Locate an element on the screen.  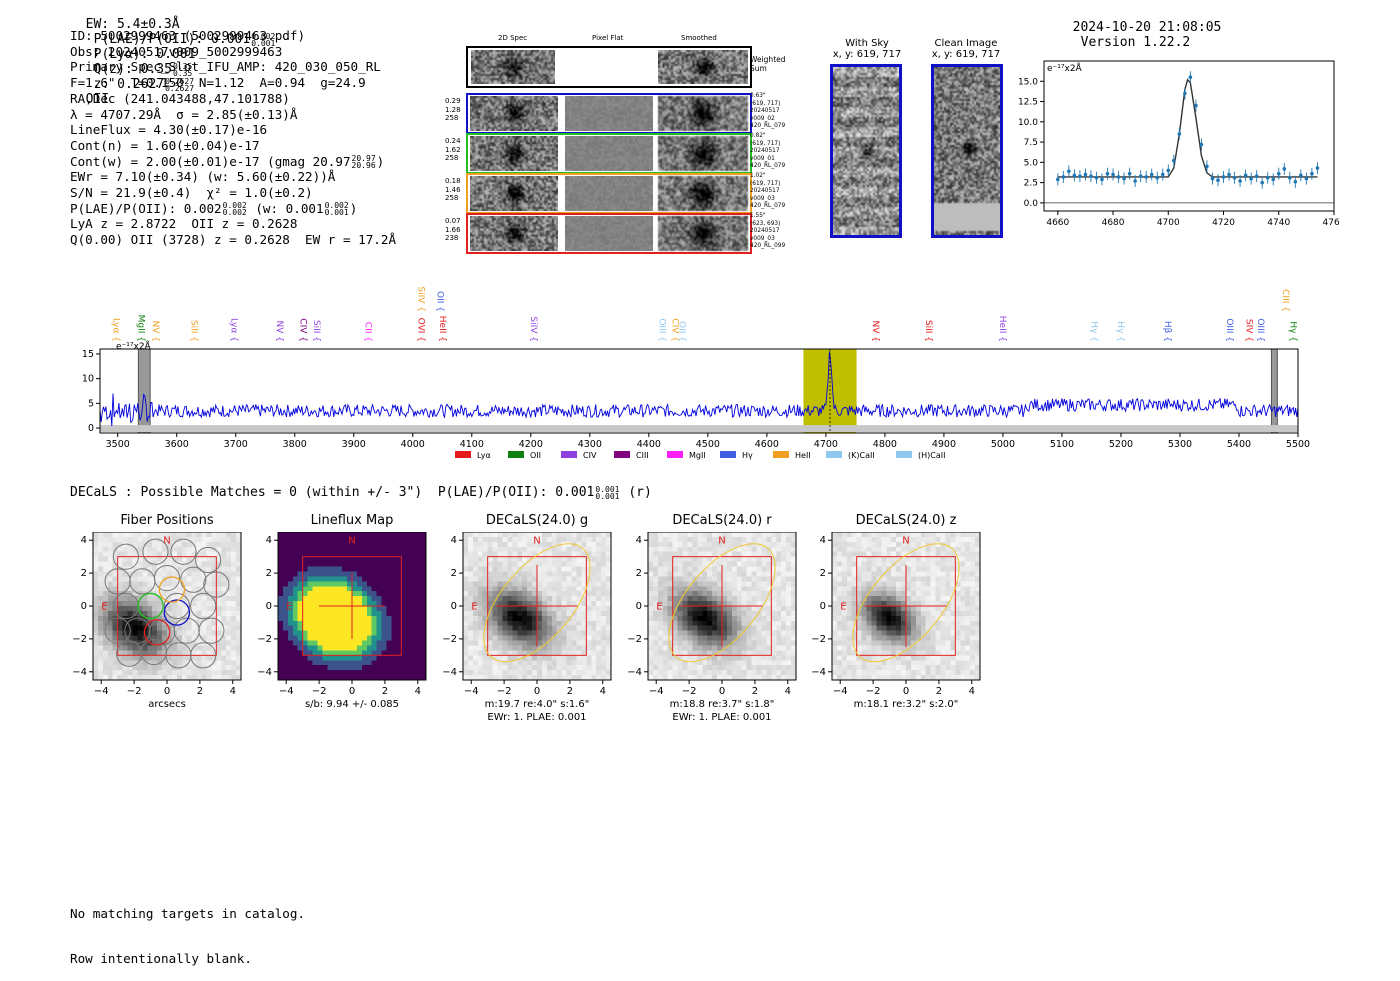
line-marker-label: Lyα { is located at coordinates (116, 330).